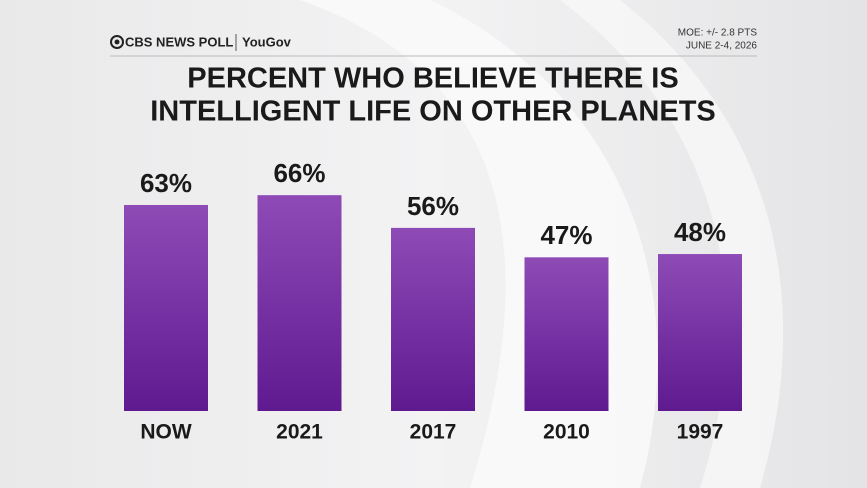  I want to click on x-tick-label: 1997, so click(700, 432).